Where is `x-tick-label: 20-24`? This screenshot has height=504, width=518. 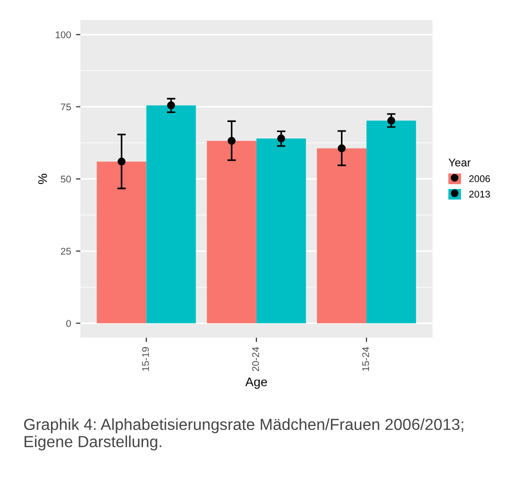 x-tick-label: 20-24 is located at coordinates (256, 359).